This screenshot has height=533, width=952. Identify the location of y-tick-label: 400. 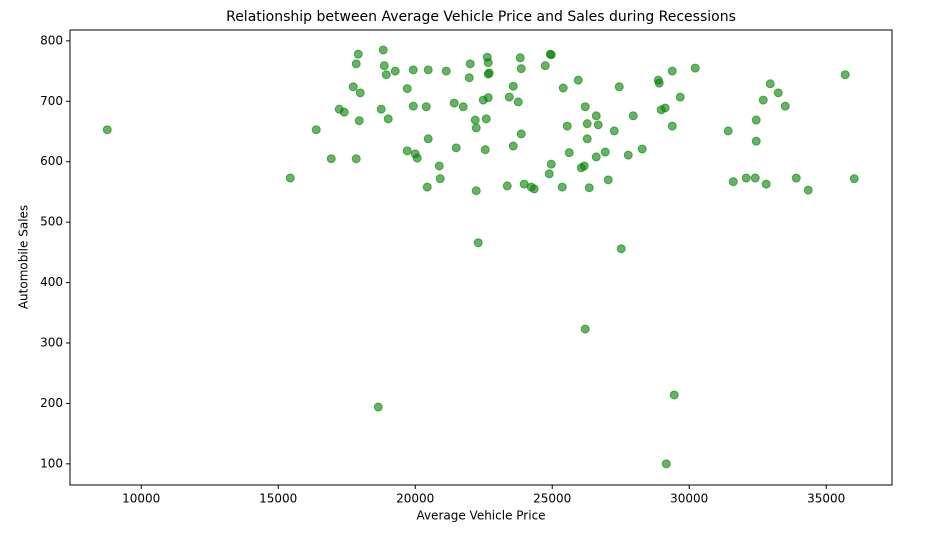
(51, 282).